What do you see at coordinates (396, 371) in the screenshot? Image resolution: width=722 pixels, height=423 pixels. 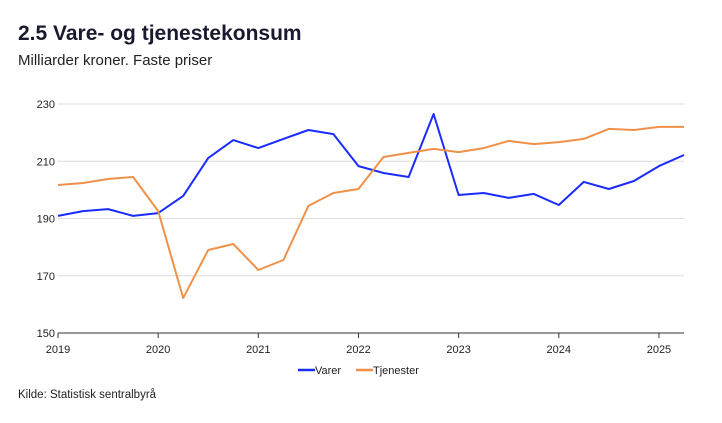 I see `legend-label: Tjenester` at bounding box center [396, 371].